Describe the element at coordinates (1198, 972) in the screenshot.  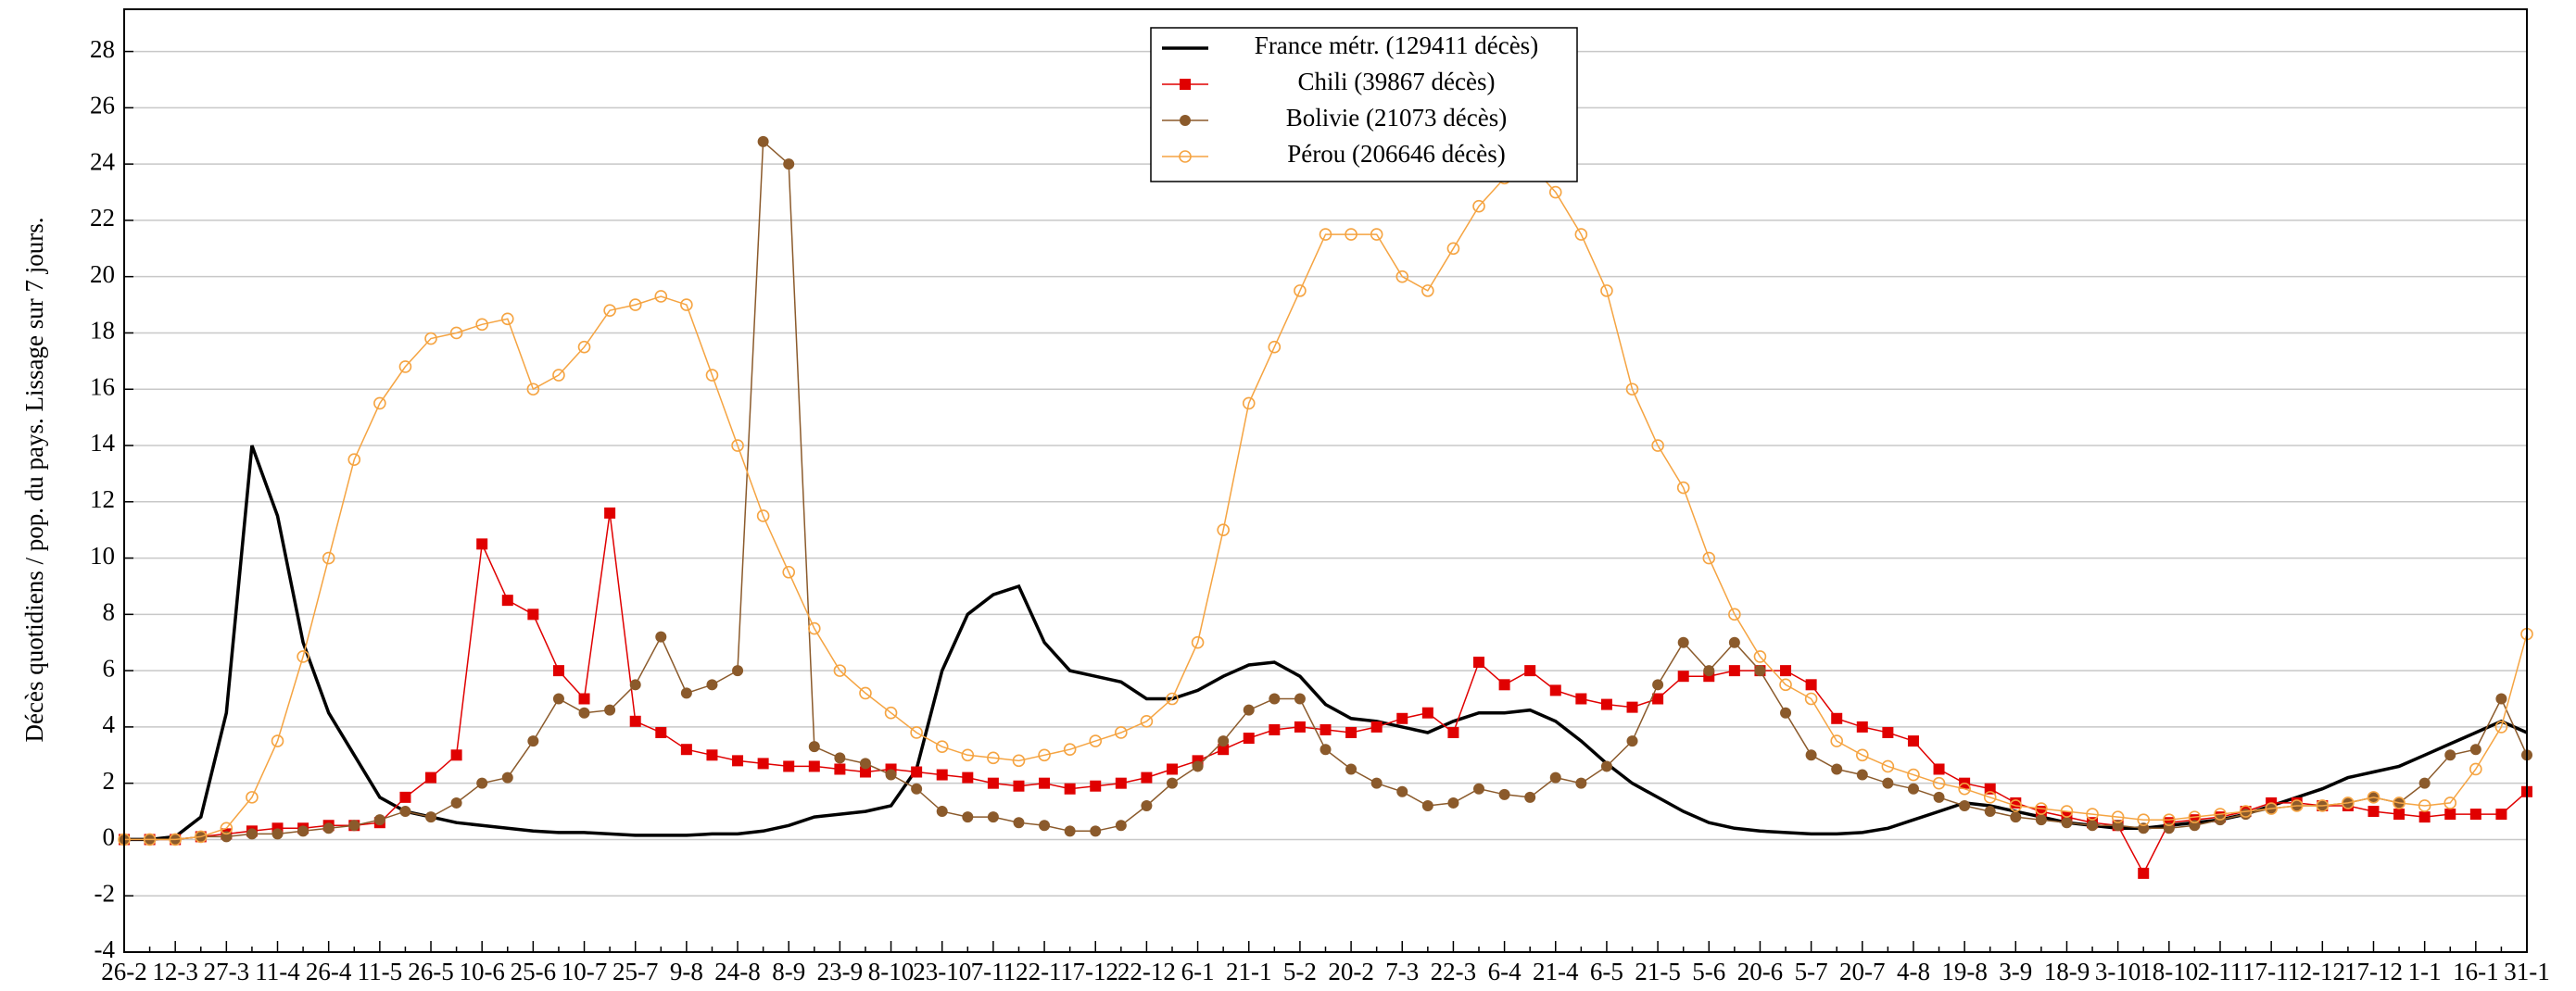
I see `x-tick-label: 6-1` at that location.